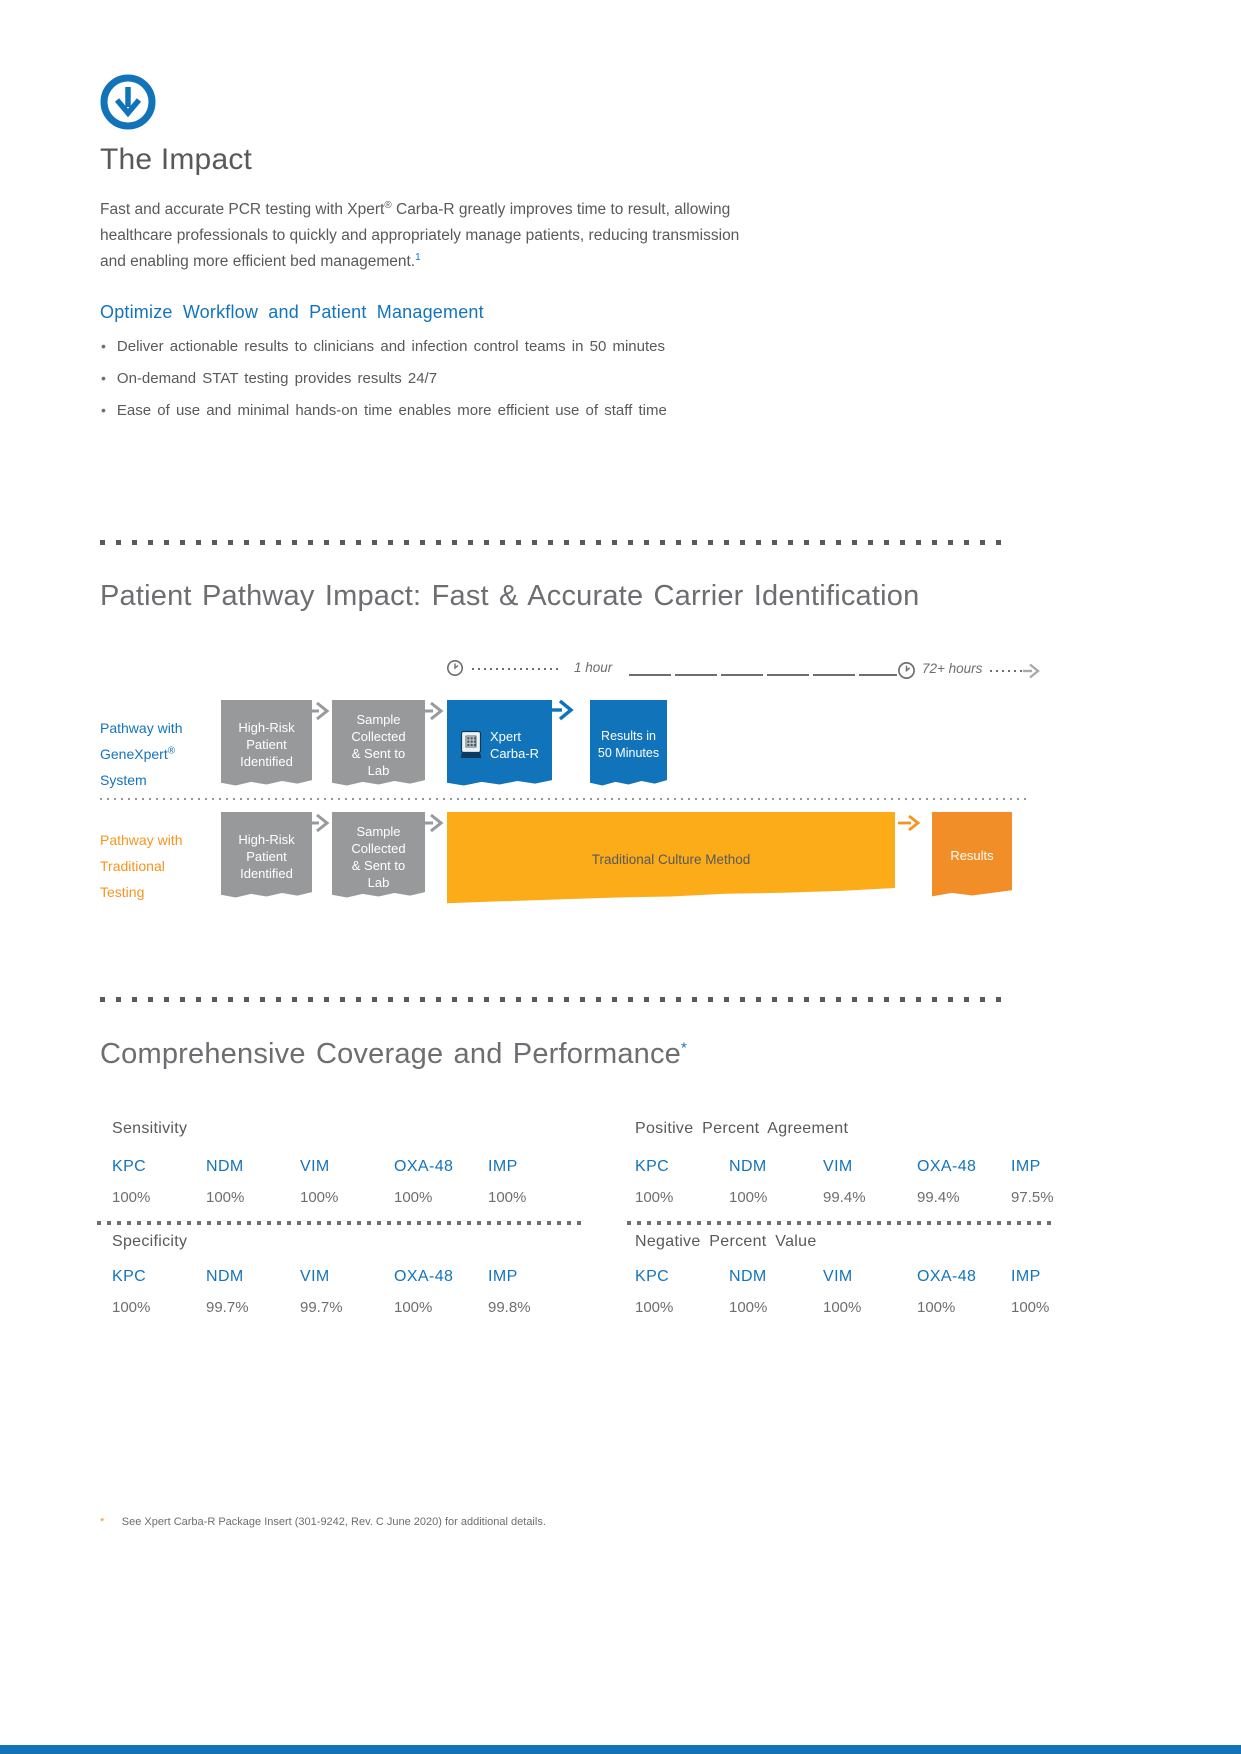  I want to click on bottom-accent-band, so click(620, 1749).